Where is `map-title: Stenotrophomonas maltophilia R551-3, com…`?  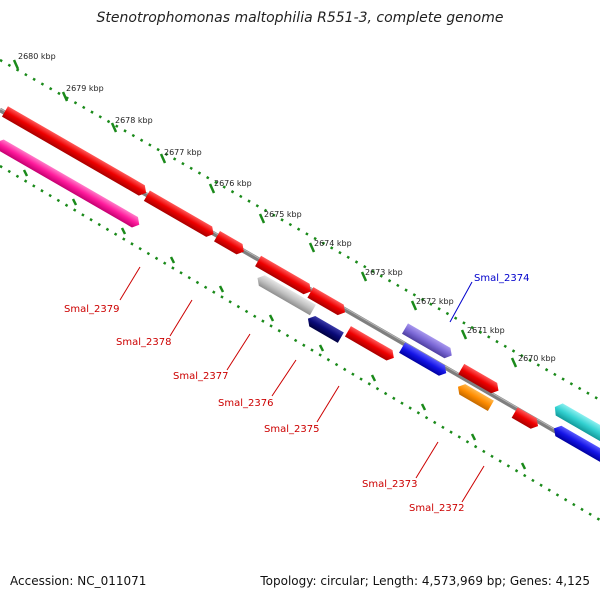 map-title: Stenotrophomonas maltophilia R551-3, com… is located at coordinates (300, 18).